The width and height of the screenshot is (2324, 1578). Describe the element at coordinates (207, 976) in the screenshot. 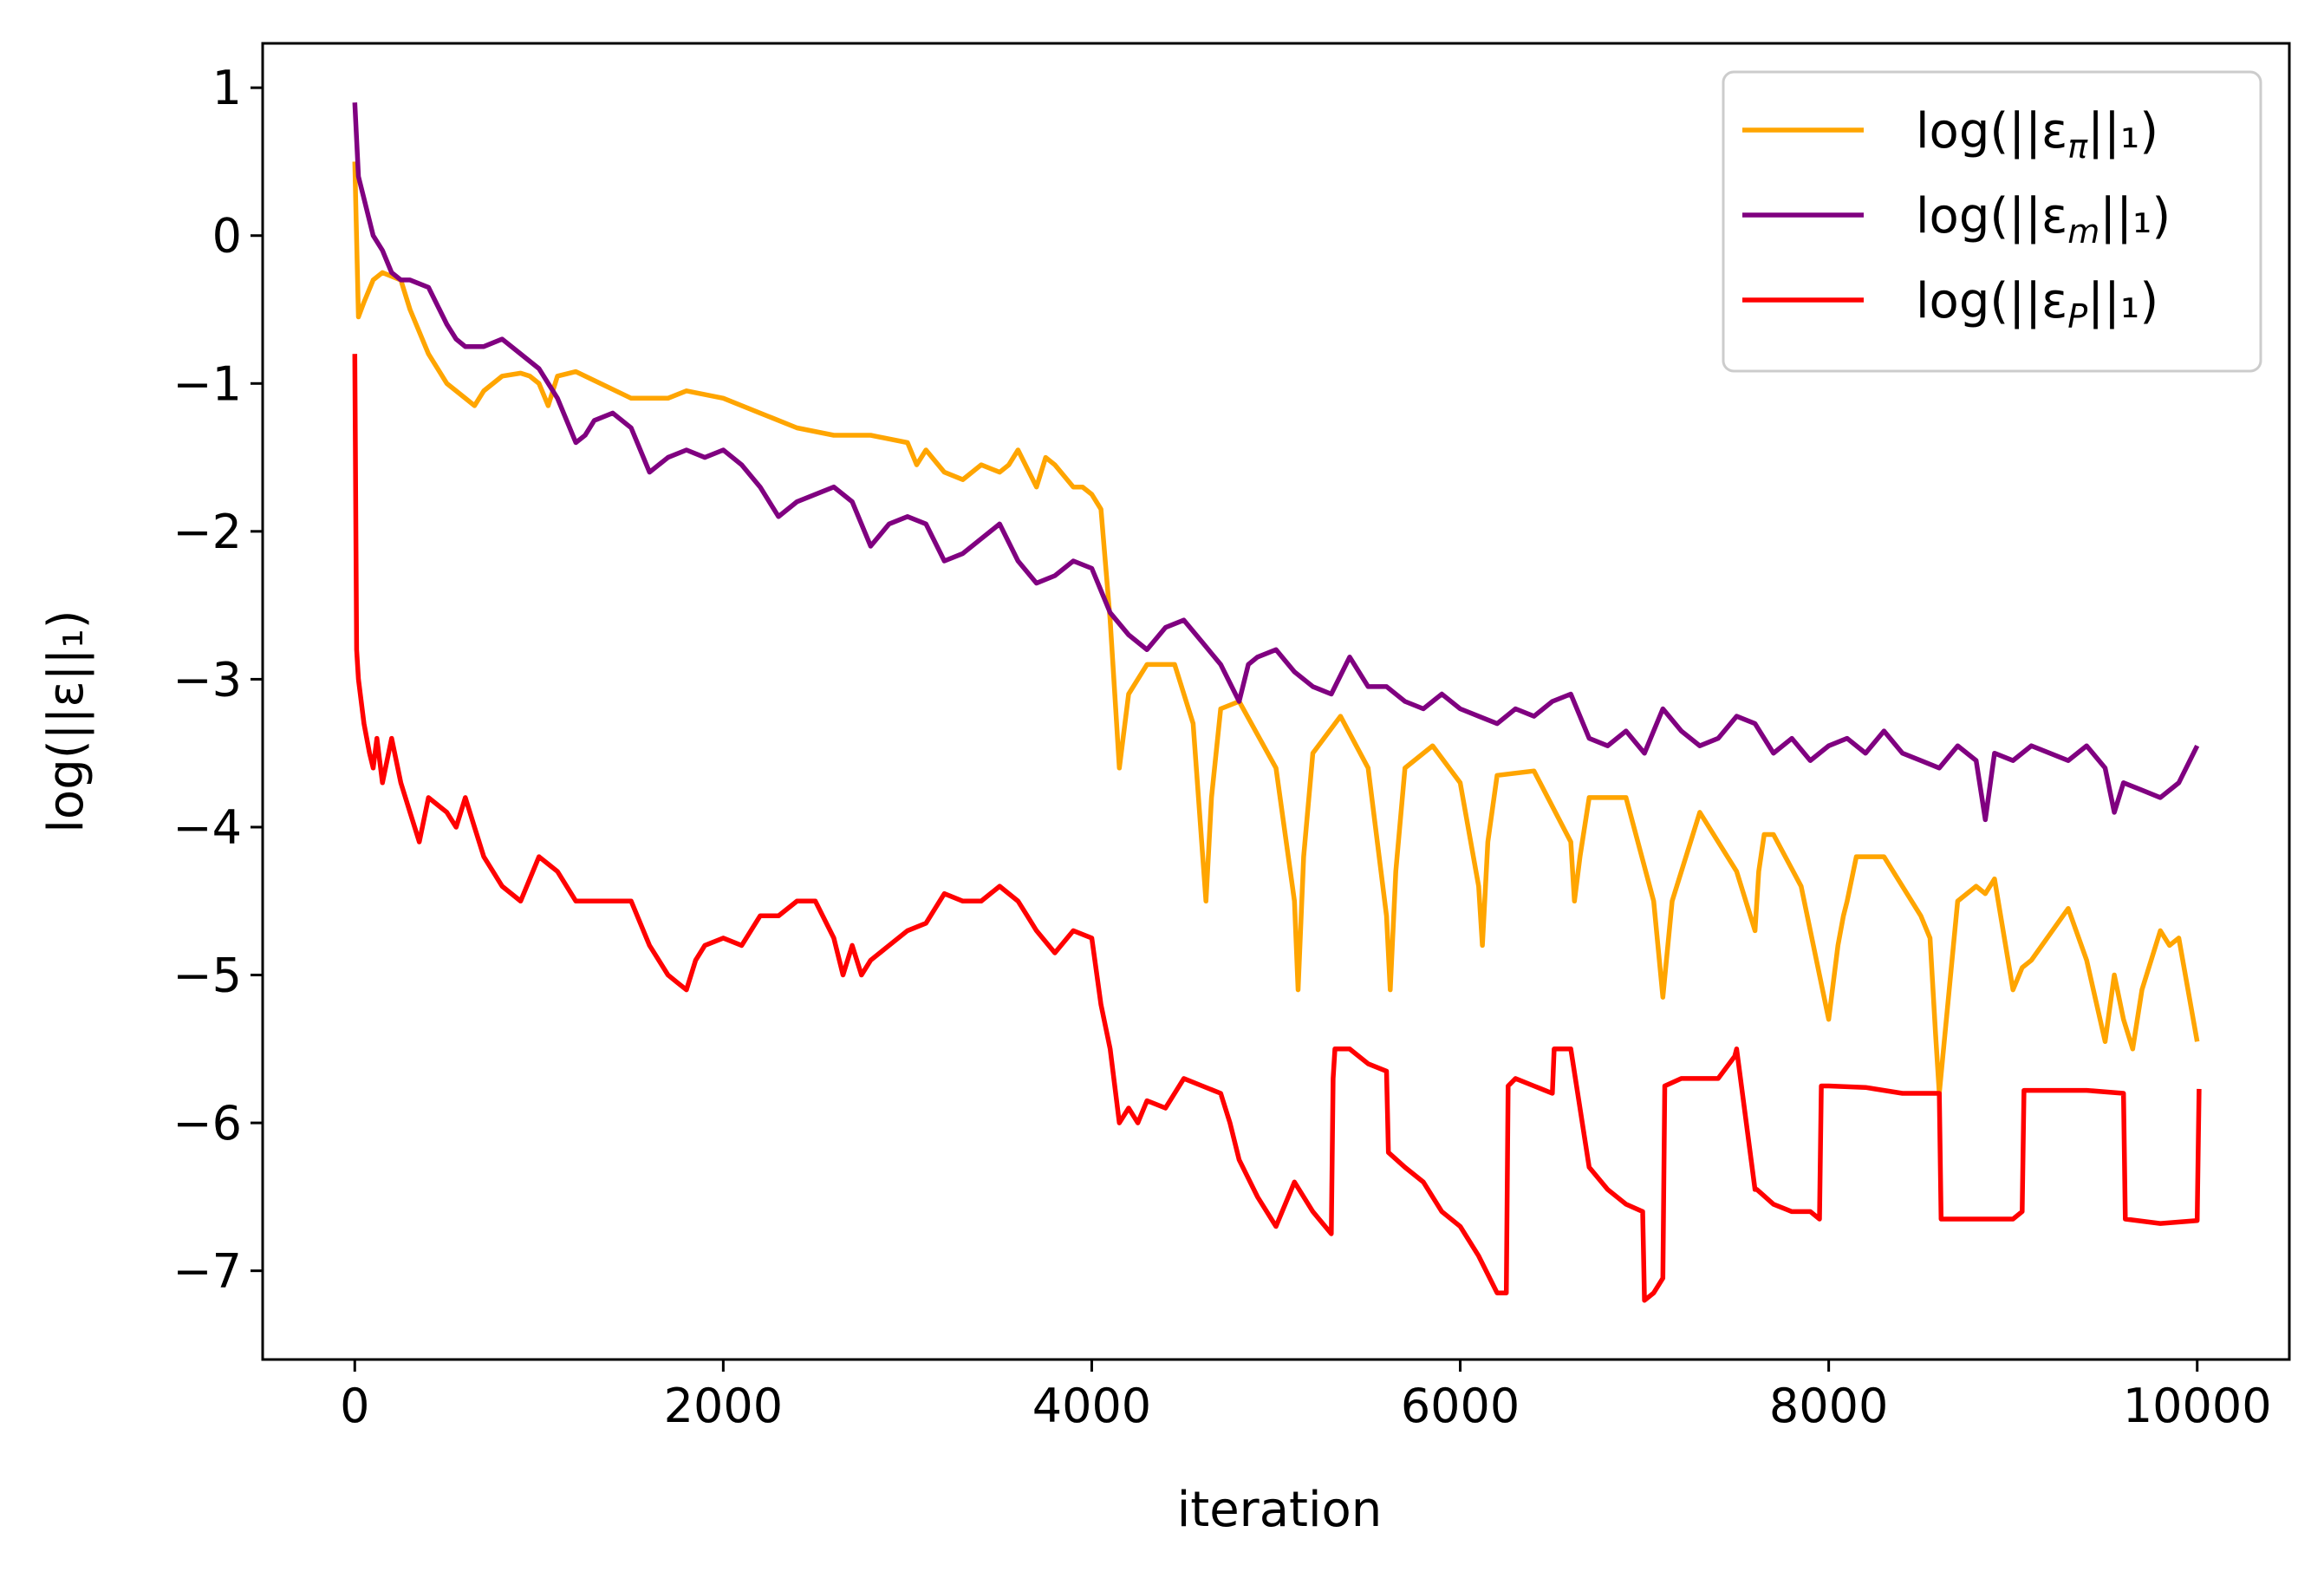

I see `y-tick-label: −5` at that location.